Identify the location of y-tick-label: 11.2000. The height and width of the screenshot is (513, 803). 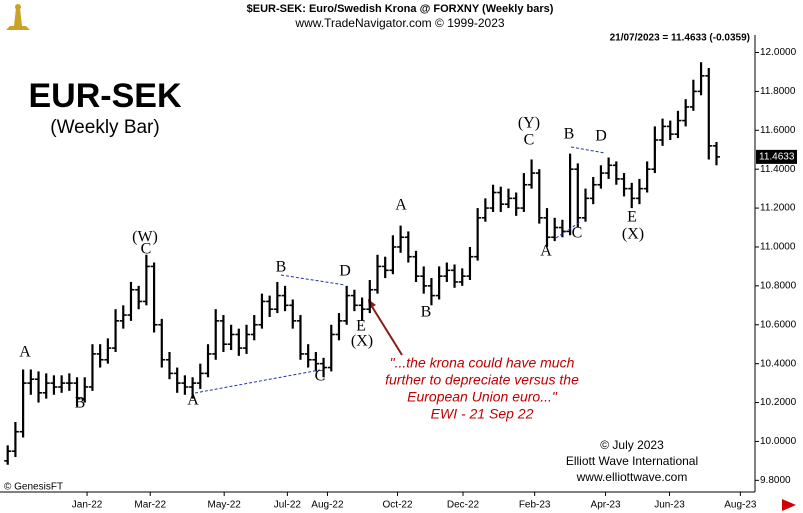
(778, 208).